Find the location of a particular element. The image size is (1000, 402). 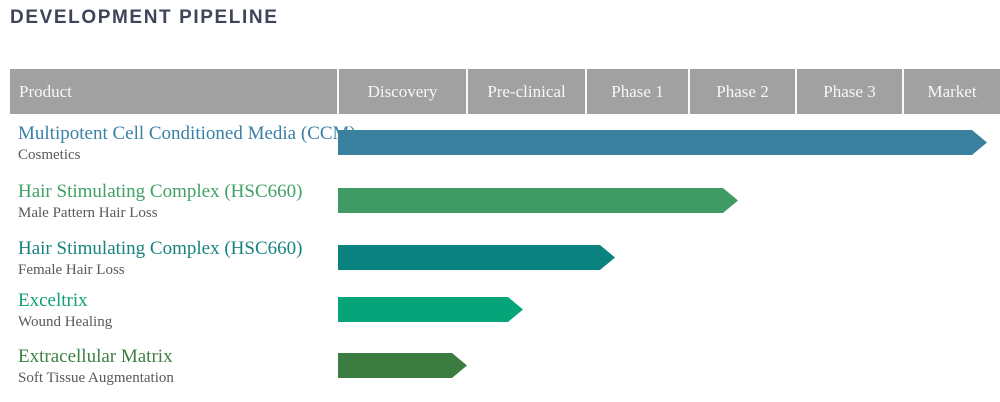

header-cell-phase-1: Phase 1 is located at coordinates (636, 91).